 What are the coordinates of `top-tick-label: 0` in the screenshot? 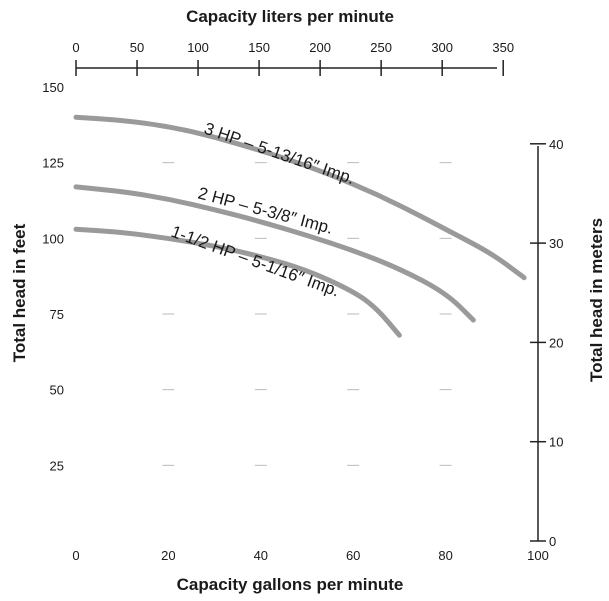 It's located at (75, 47).